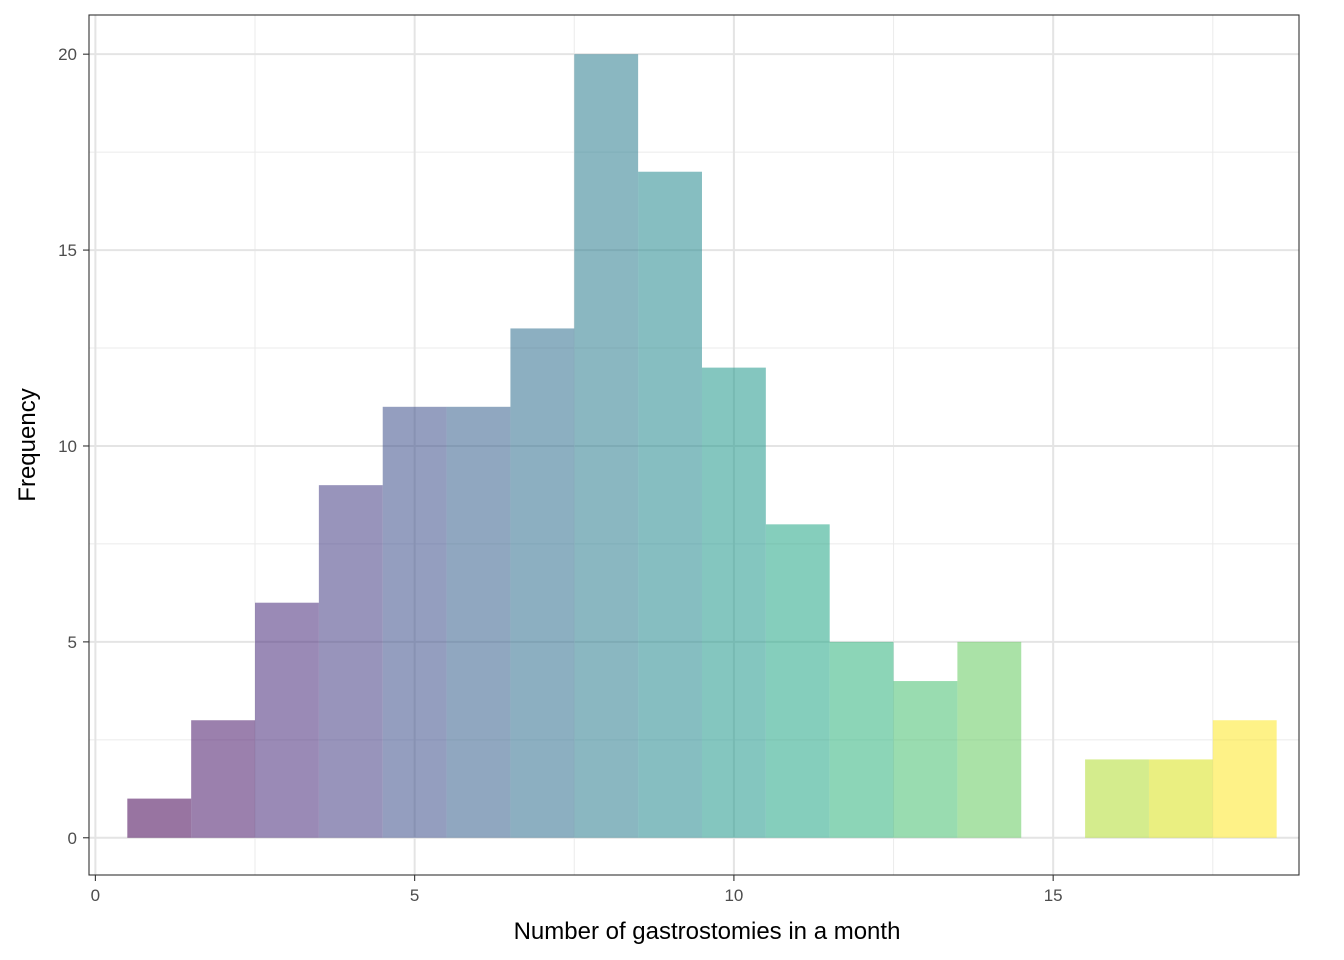 The width and height of the screenshot is (1344, 960). Describe the element at coordinates (72, 642) in the screenshot. I see `y-tick-label: 5` at that location.